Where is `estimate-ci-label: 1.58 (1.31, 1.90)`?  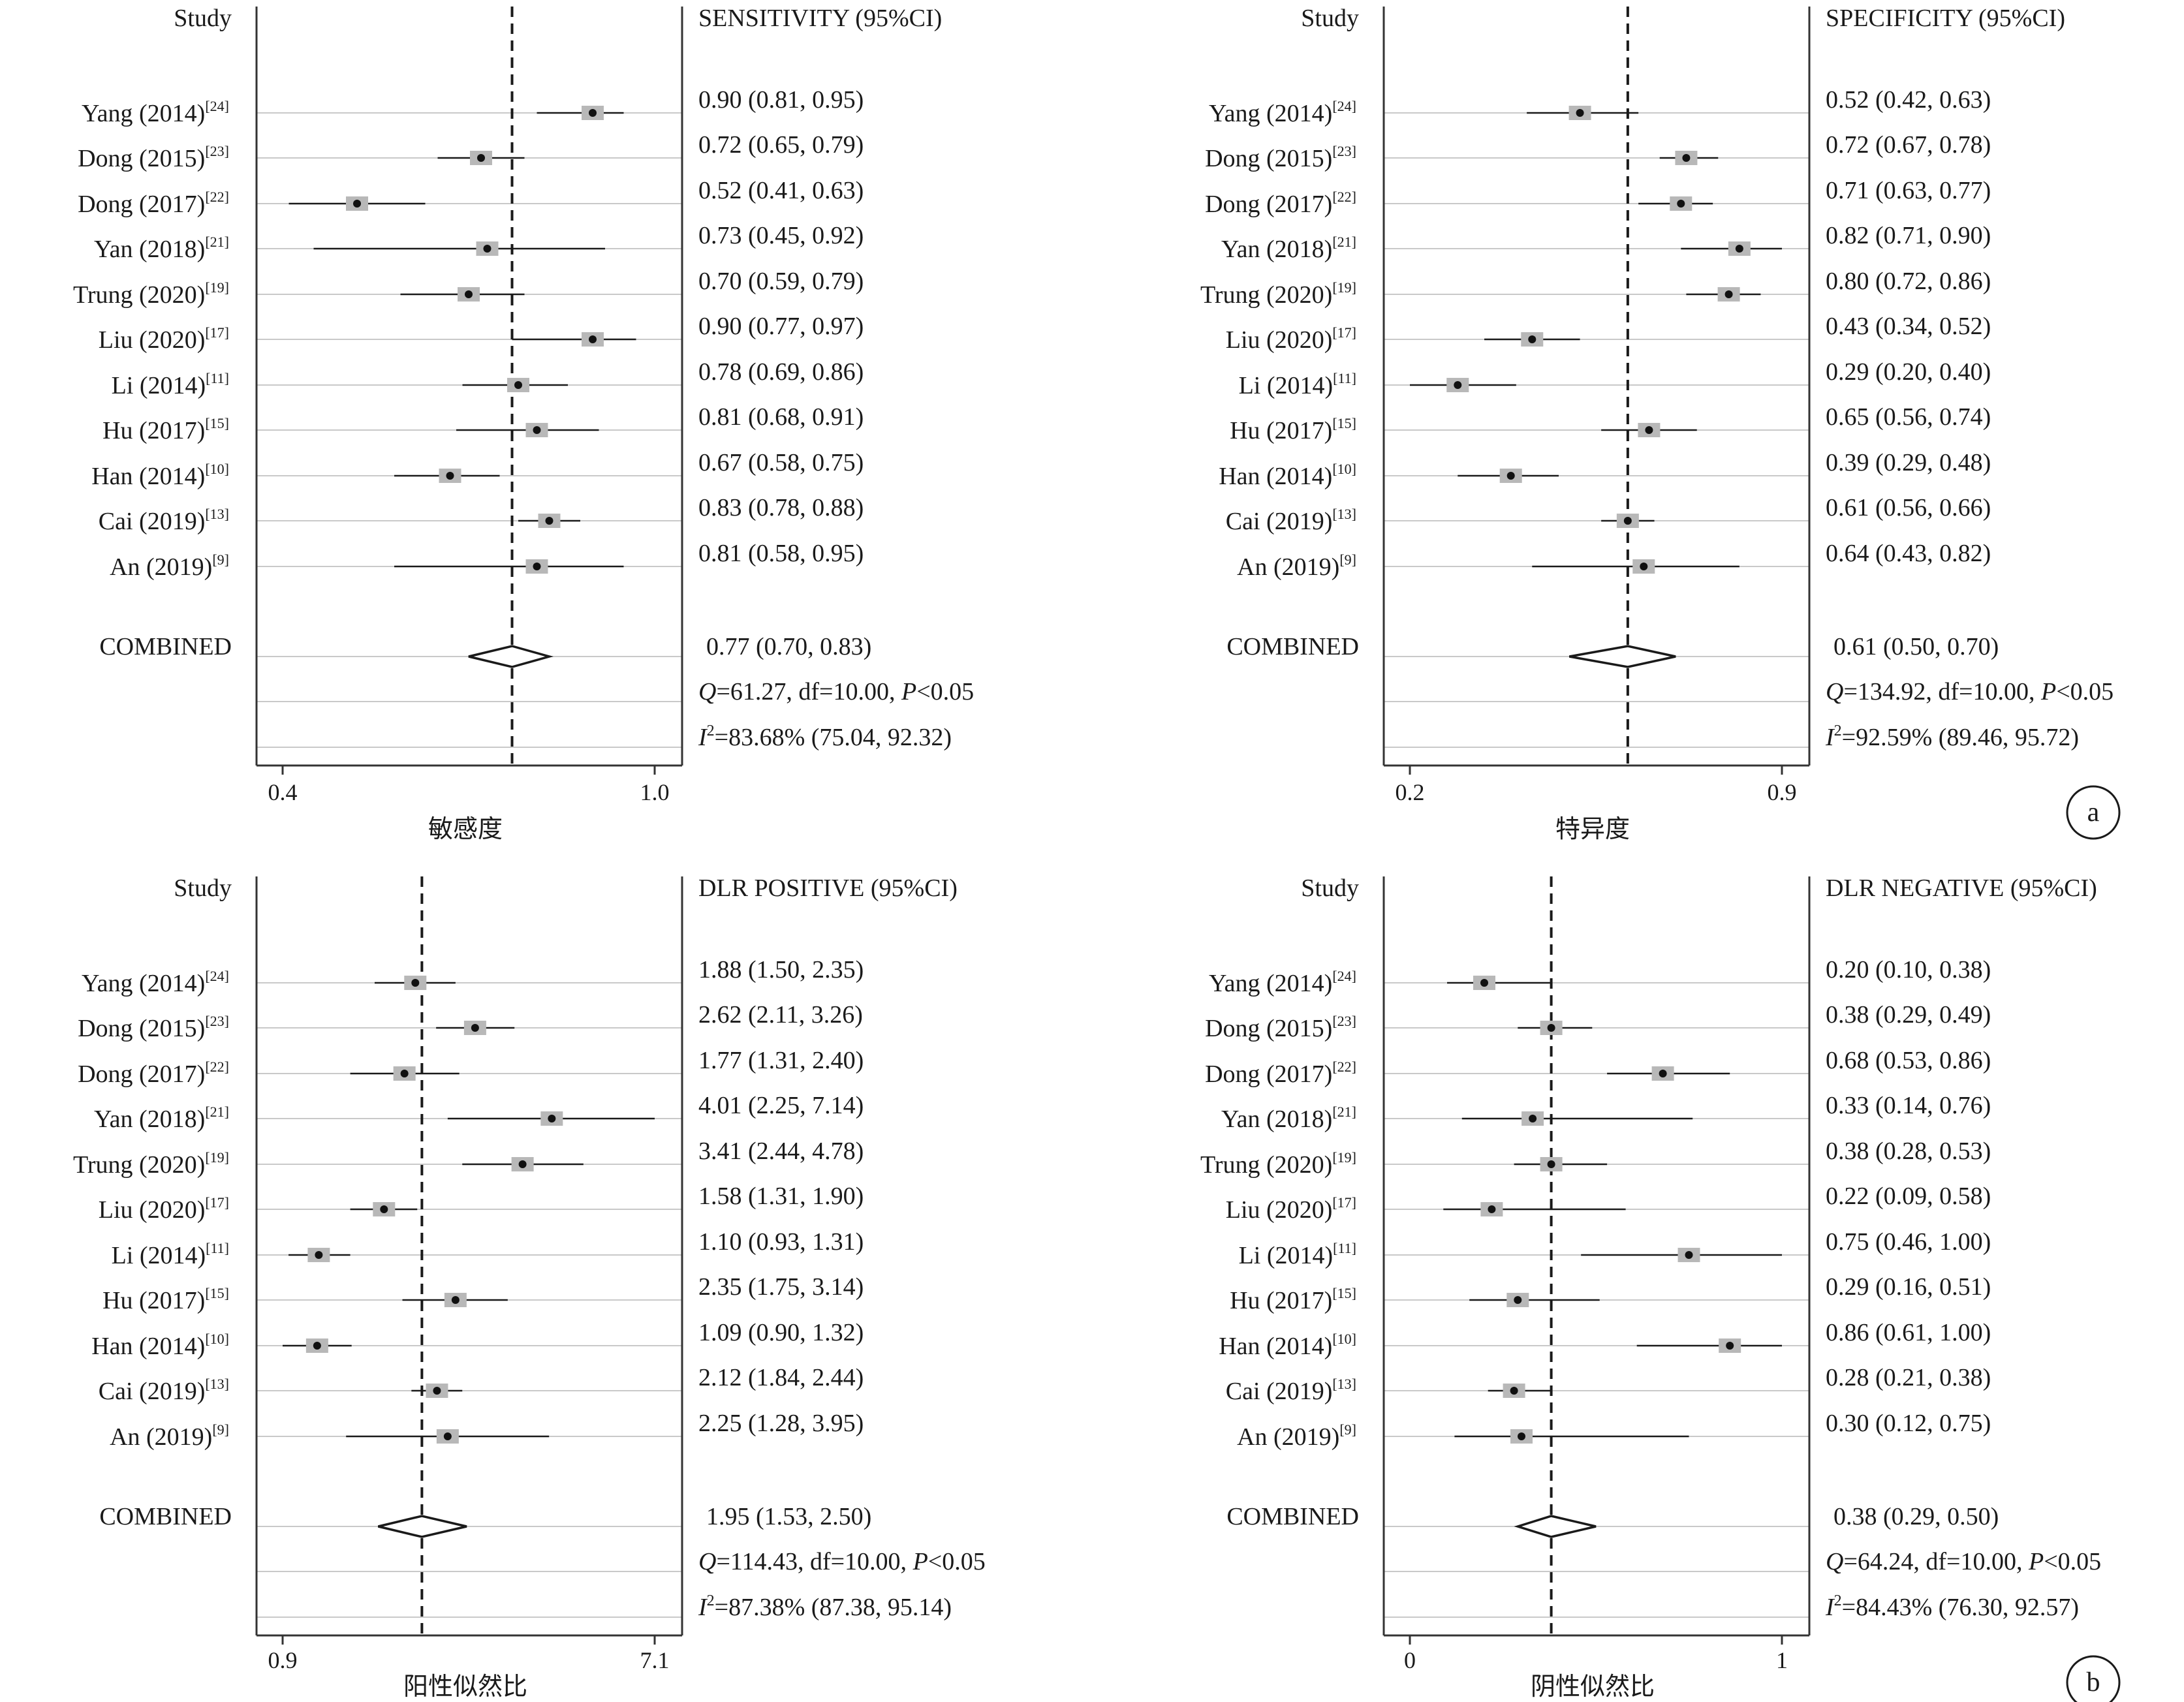
estimate-ci-label: 1.58 (1.31, 1.90) is located at coordinates (781, 1196).